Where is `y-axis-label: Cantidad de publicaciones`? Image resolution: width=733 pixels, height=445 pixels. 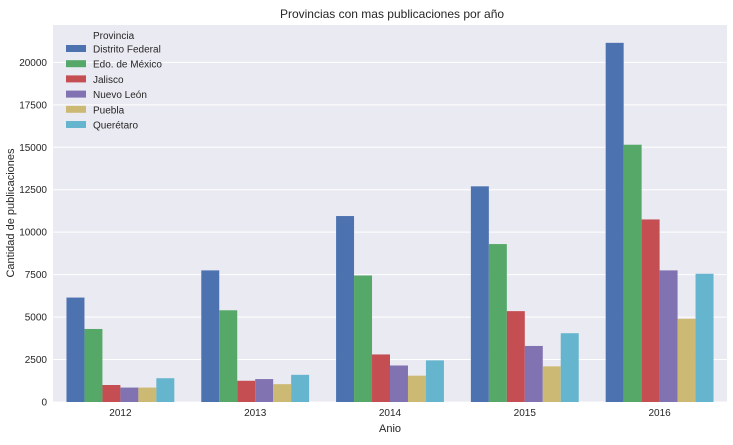
y-axis-label: Cantidad de publicaciones is located at coordinates (11, 213).